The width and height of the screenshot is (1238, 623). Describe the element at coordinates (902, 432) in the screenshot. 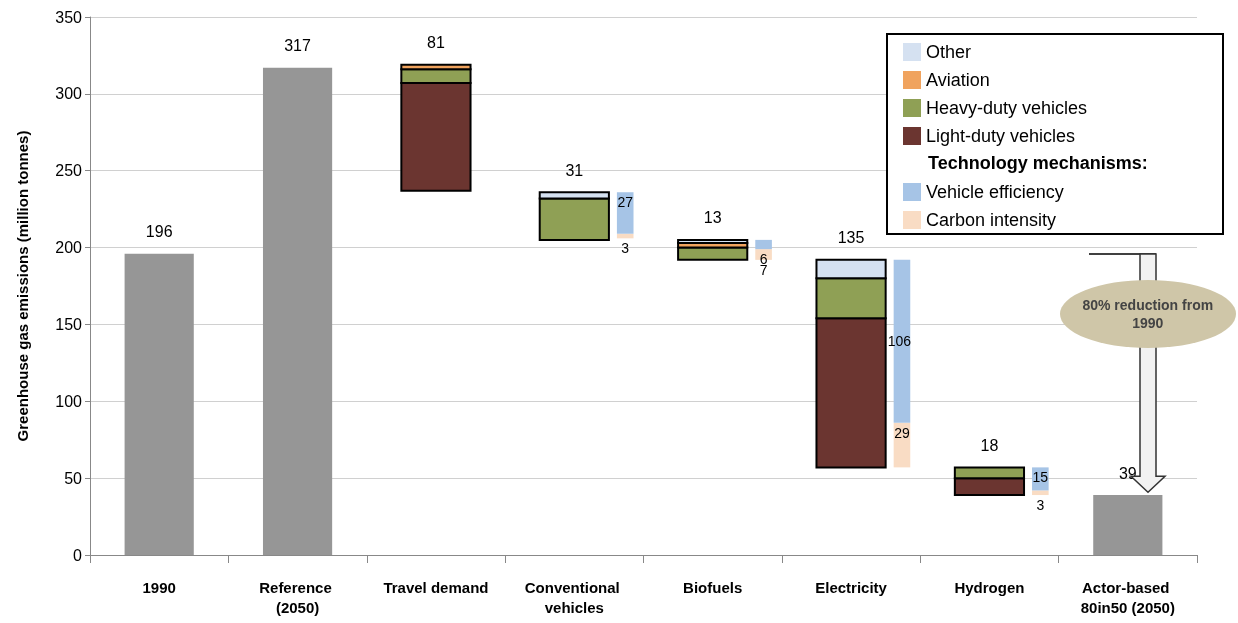

I see `data-label: 29` at that location.